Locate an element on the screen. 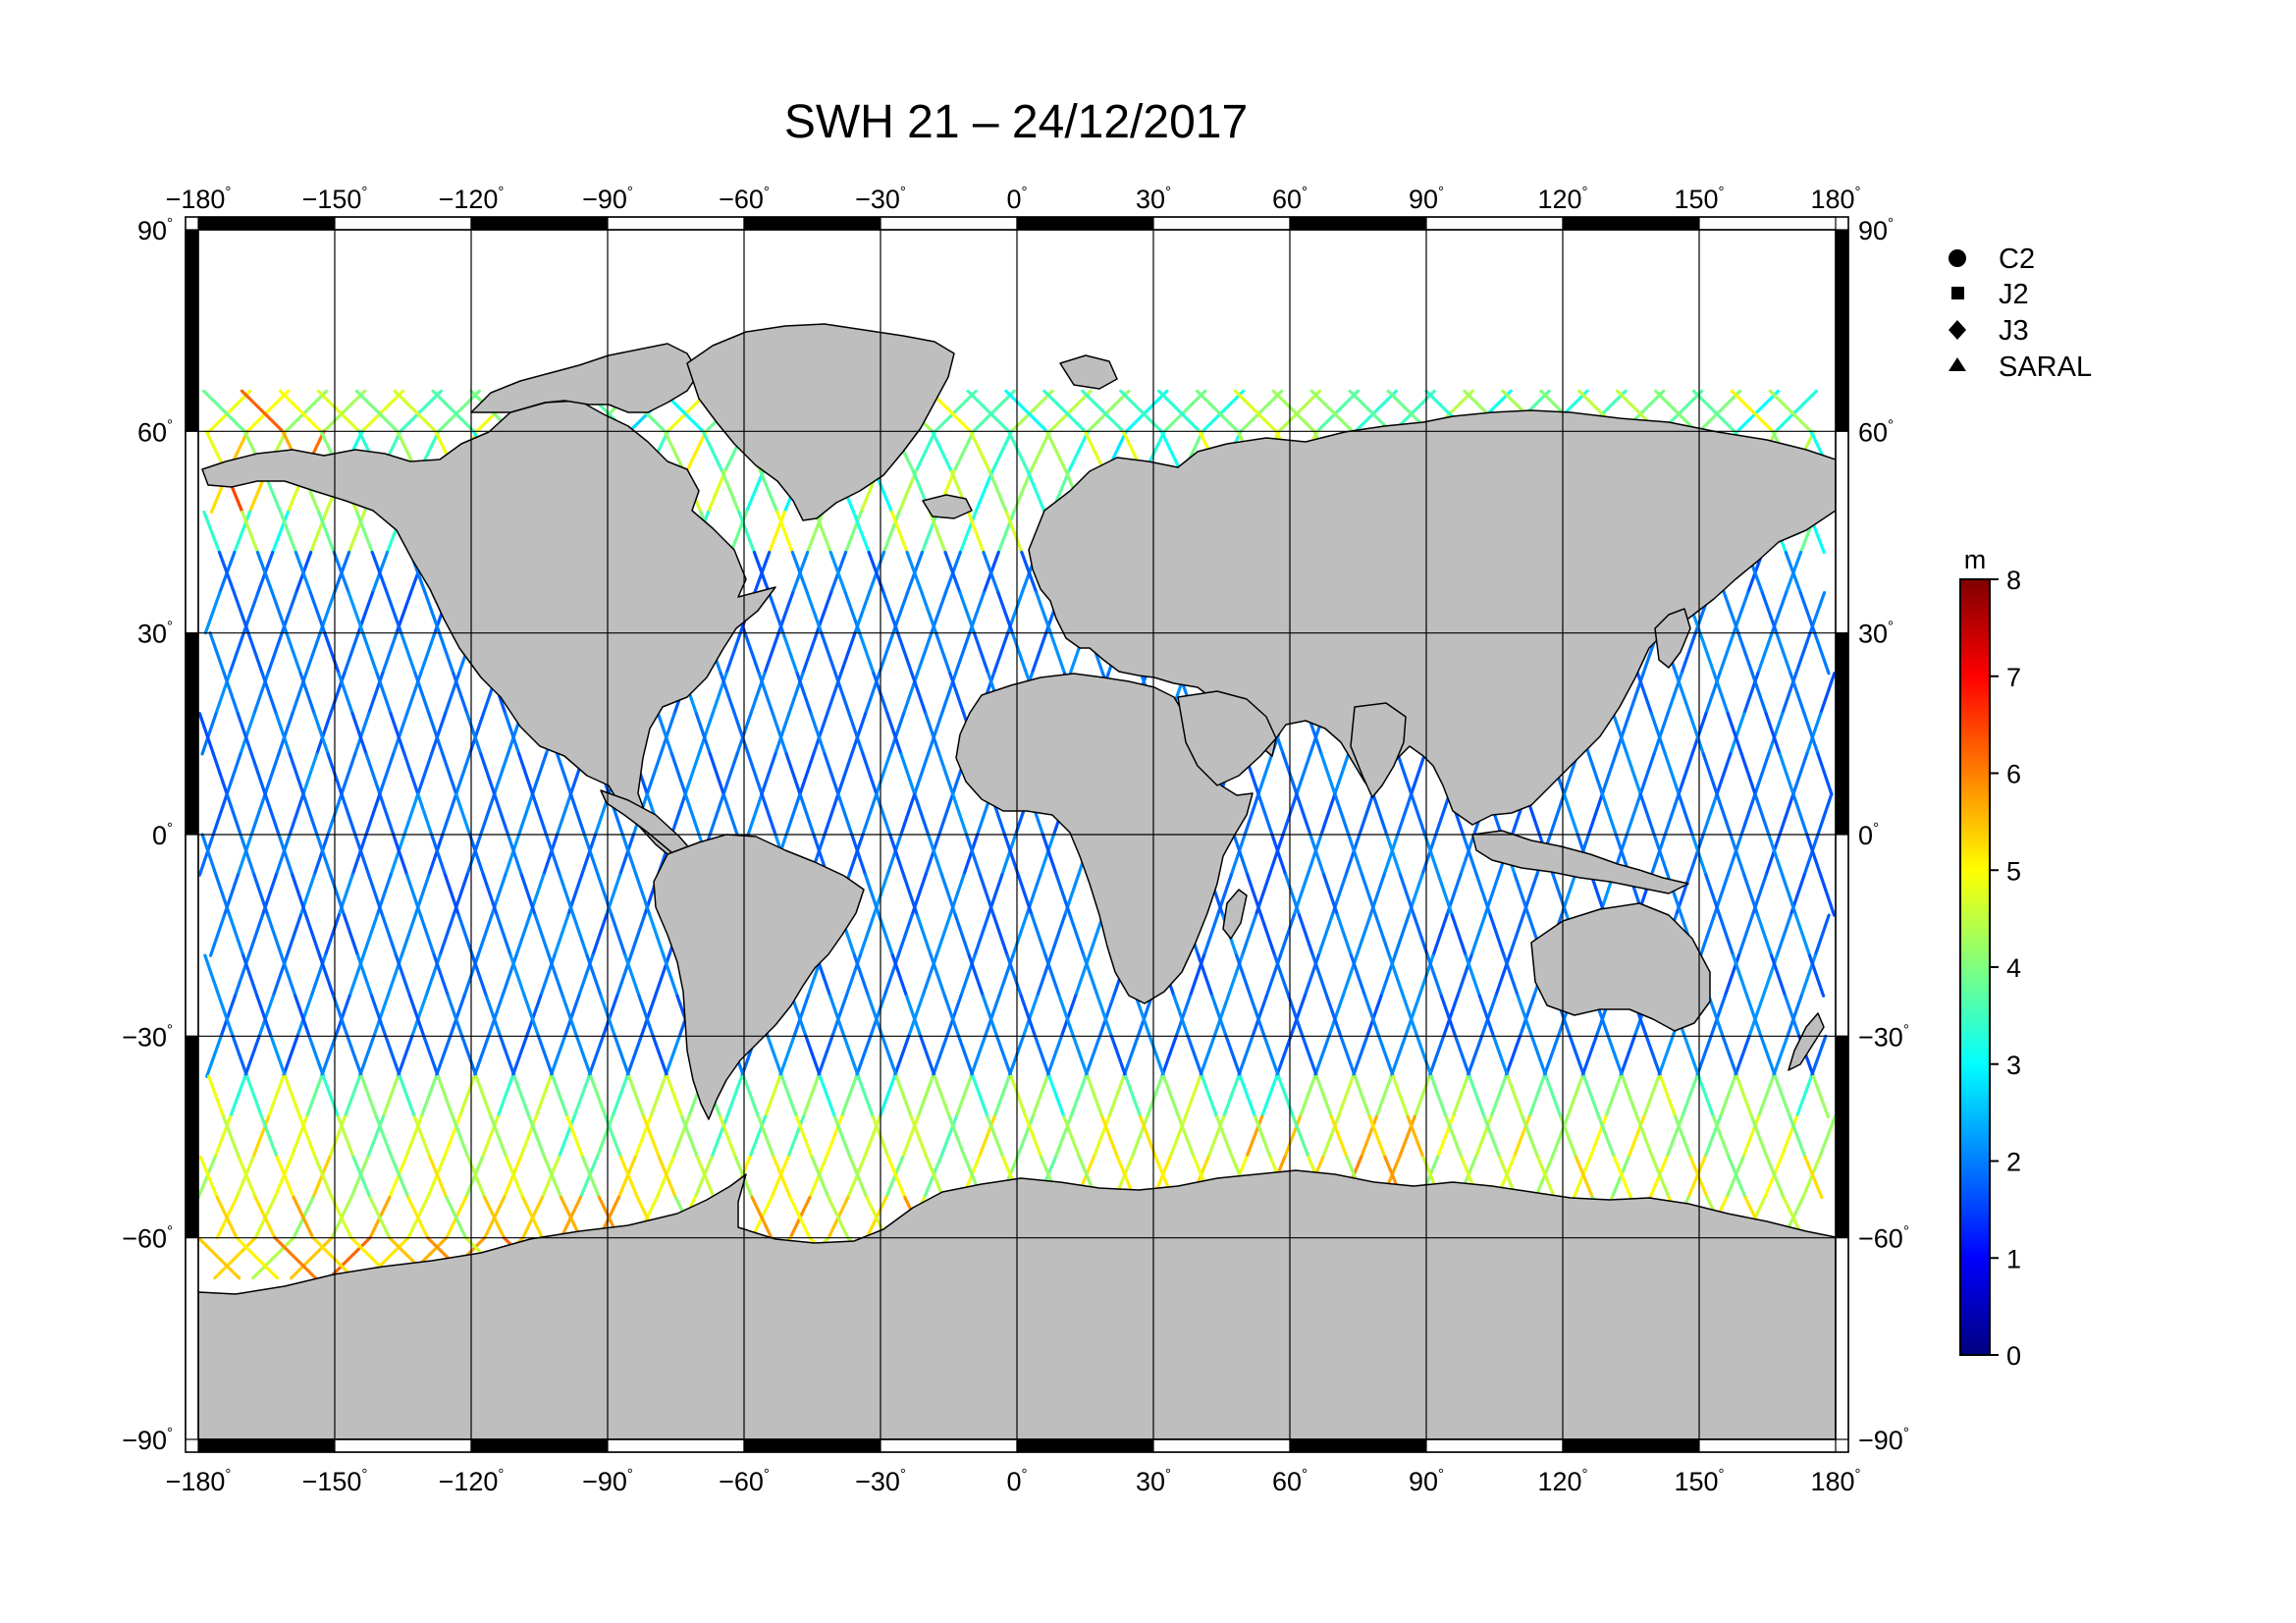 This screenshot has height=1623, width=2296. legend-label-c2: C2 is located at coordinates (2017, 259).